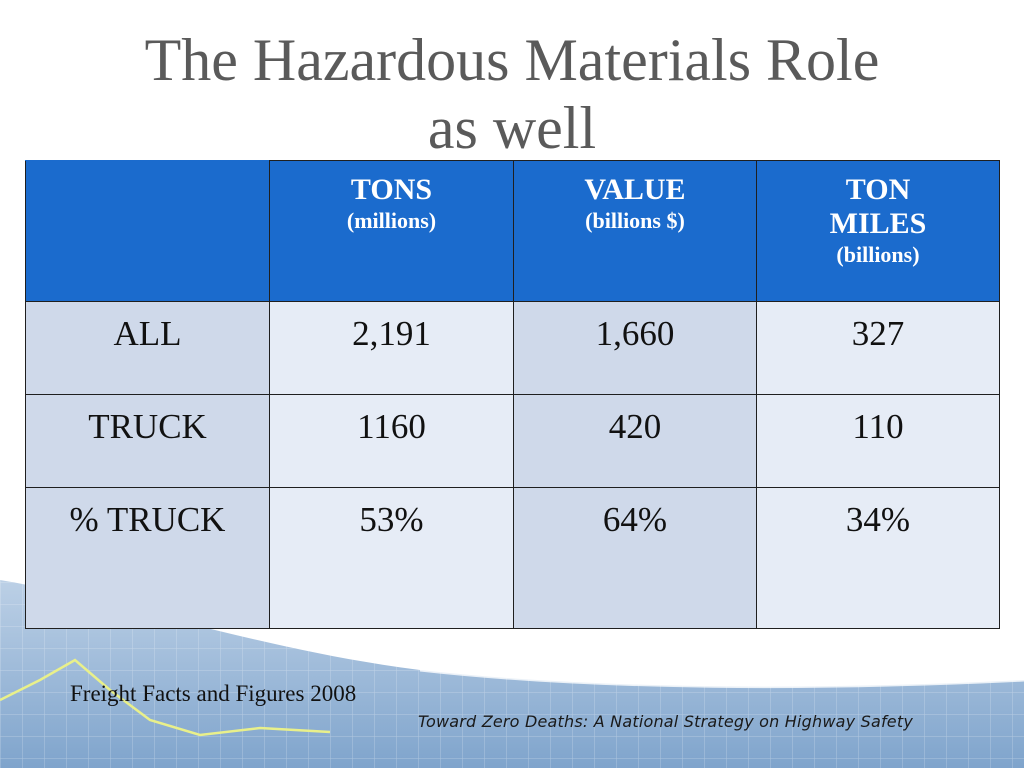 The image size is (1024, 768). What do you see at coordinates (878, 254) in the screenshot?
I see `header-ton-miles-unit: (billions)` at bounding box center [878, 254].